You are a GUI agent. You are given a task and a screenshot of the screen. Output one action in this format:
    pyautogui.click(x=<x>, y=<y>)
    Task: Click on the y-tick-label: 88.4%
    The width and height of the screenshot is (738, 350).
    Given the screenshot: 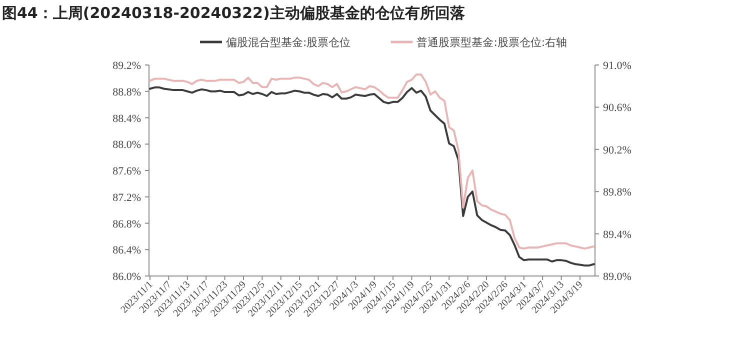 What is the action you would take?
    pyautogui.click(x=126, y=118)
    